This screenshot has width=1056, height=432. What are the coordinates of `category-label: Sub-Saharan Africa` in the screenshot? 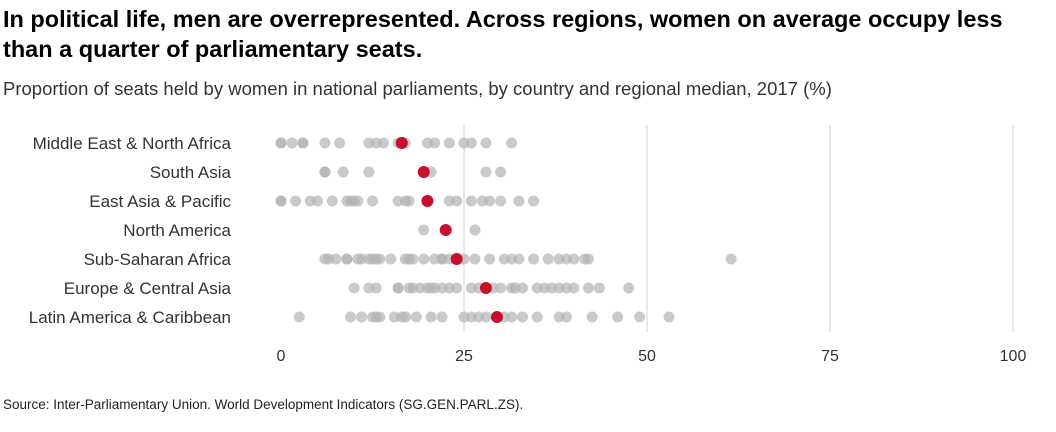 It's located at (158, 259).